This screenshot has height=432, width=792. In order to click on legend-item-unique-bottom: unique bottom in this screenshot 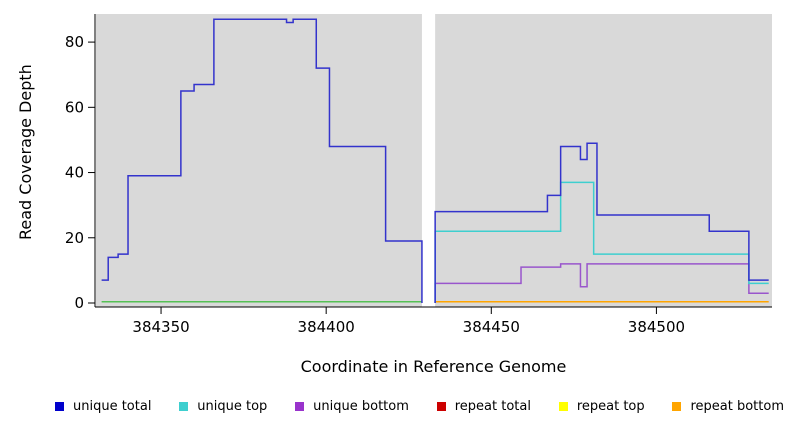, I will do `click(352, 406)`.